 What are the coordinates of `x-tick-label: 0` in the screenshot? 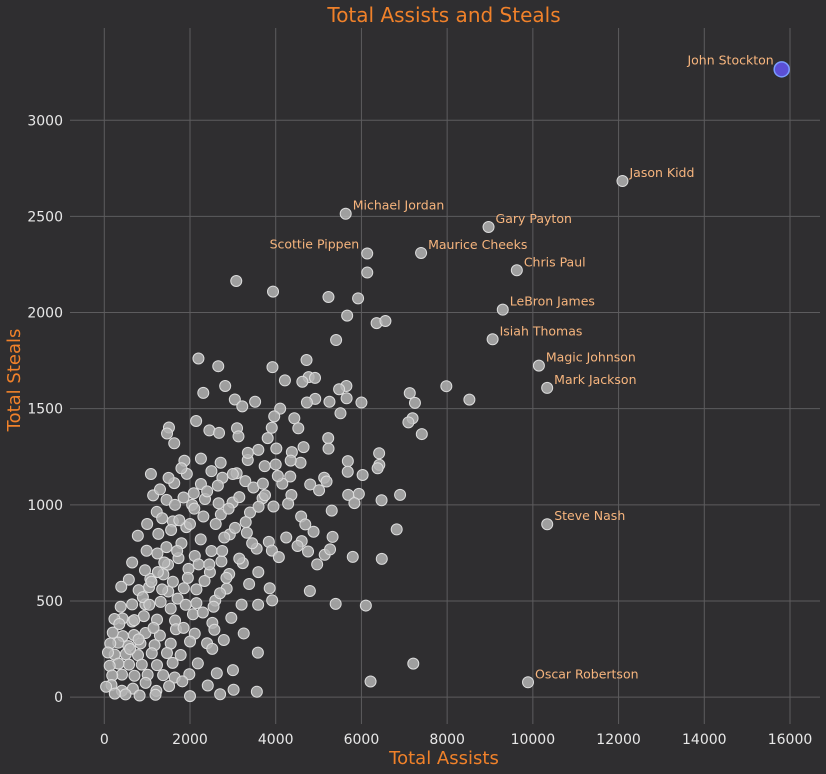 It's located at (104, 740).